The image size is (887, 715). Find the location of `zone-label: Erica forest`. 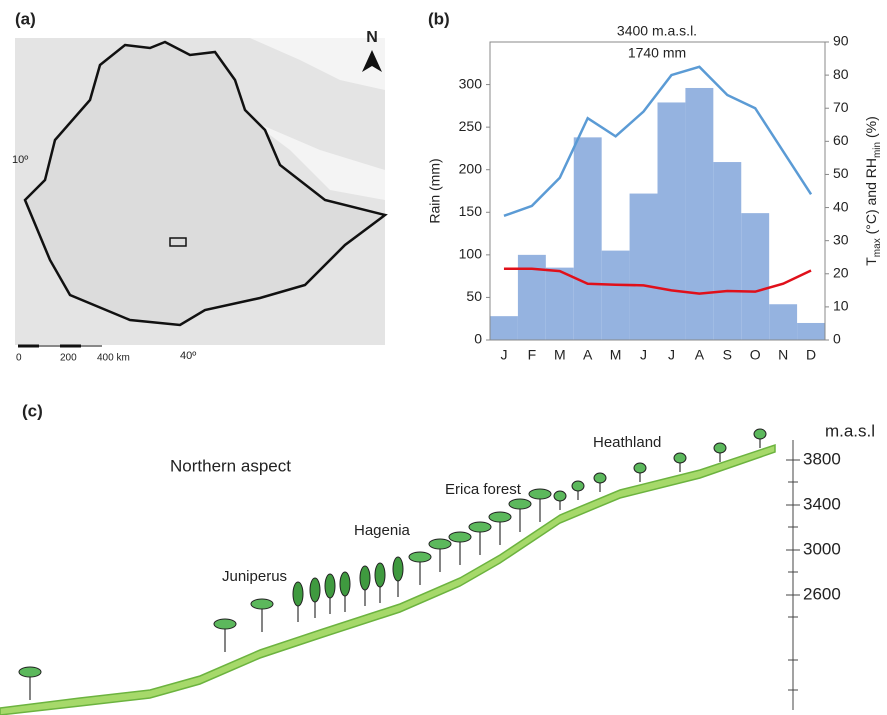

zone-label: Erica forest is located at coordinates (483, 489).